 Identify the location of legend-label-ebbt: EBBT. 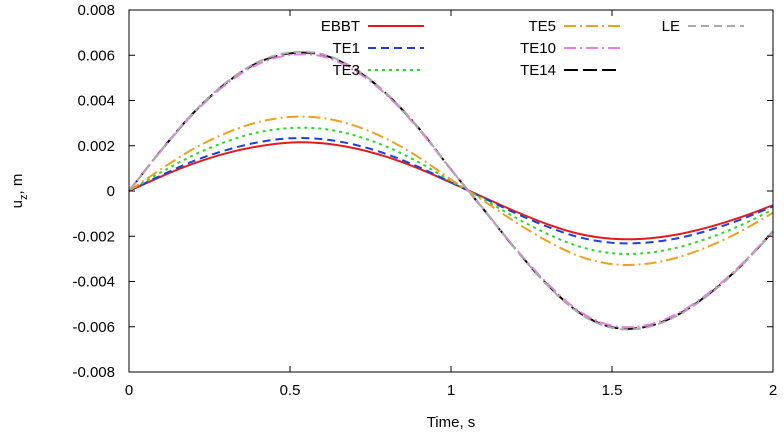
(340, 26).